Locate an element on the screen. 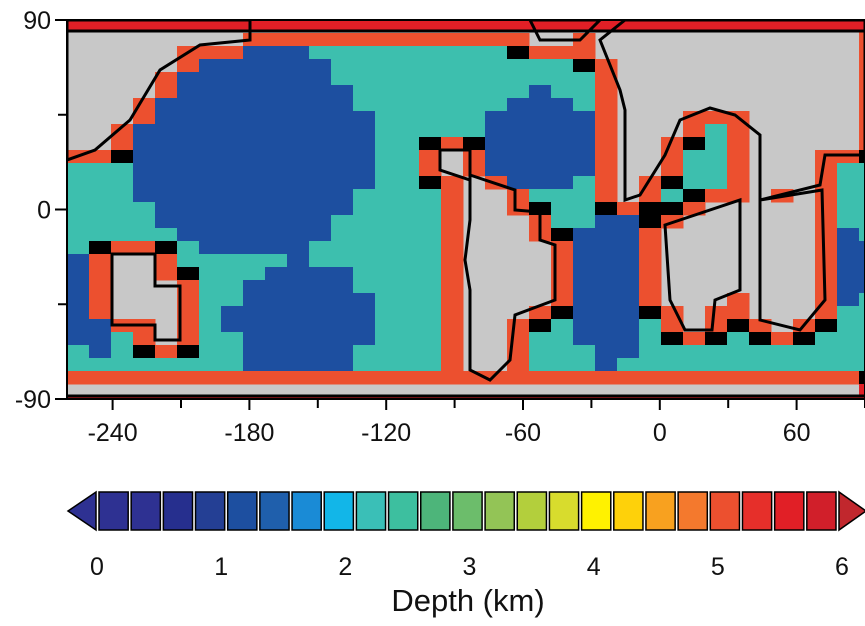 The width and height of the screenshot is (865, 626). y-tick-label: 0 is located at coordinates (44, 211).